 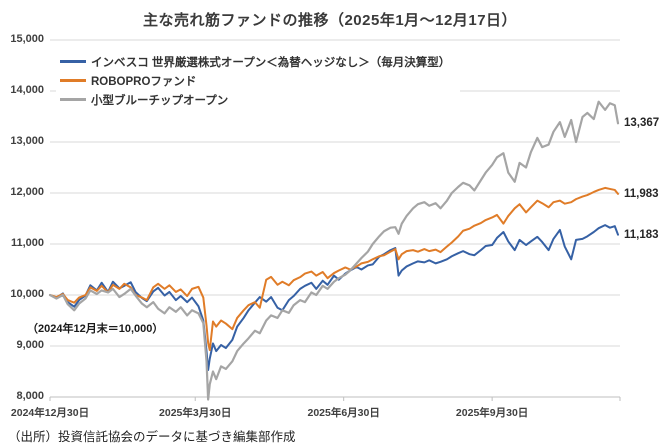 What do you see at coordinates (642, 123) in the screenshot?
I see `end-value-label-kogata-bluechip: 13,367` at bounding box center [642, 123].